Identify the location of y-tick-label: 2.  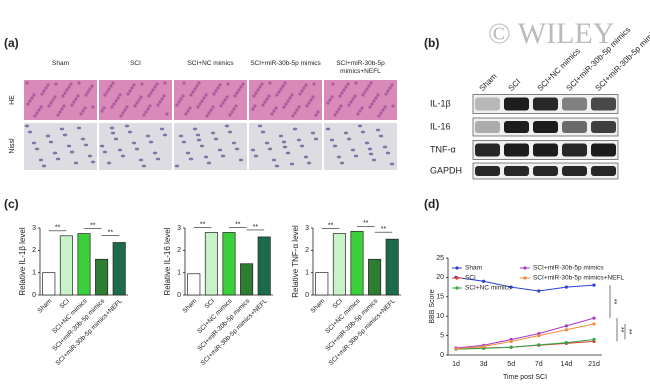
(307, 250).